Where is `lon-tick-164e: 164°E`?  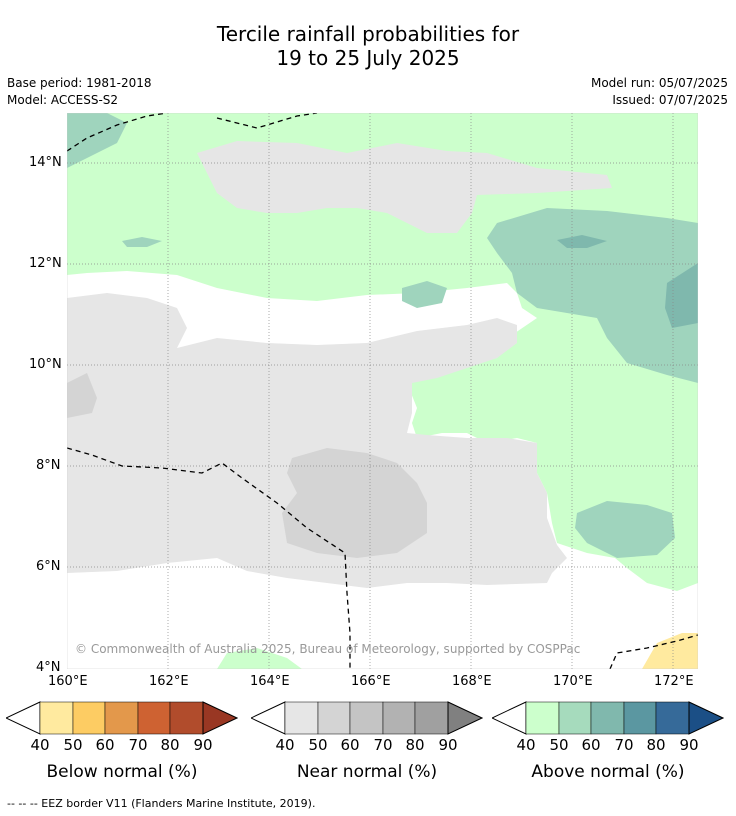
lon-tick-164e: 164°E is located at coordinates (270, 681).